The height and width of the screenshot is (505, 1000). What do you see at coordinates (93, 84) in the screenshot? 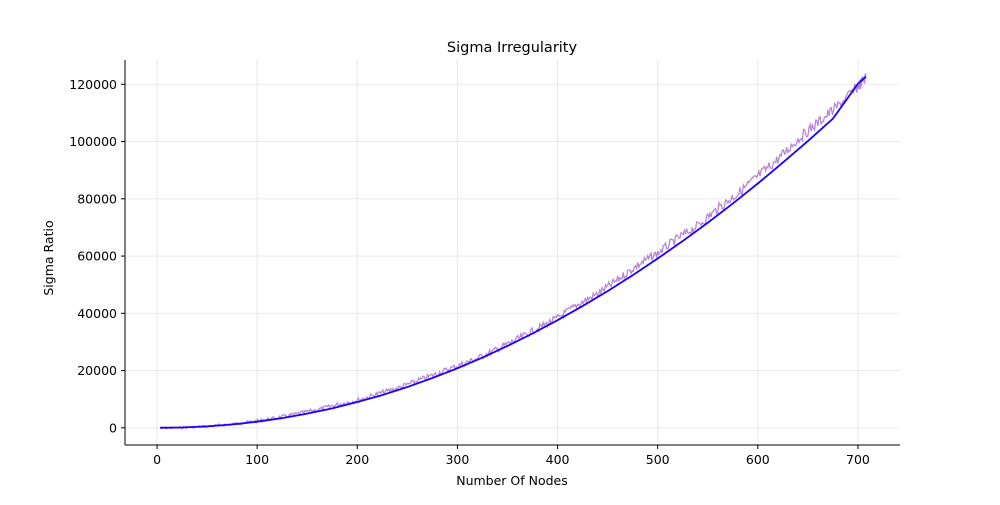
I see `y-tick-label: 120000` at bounding box center [93, 84].